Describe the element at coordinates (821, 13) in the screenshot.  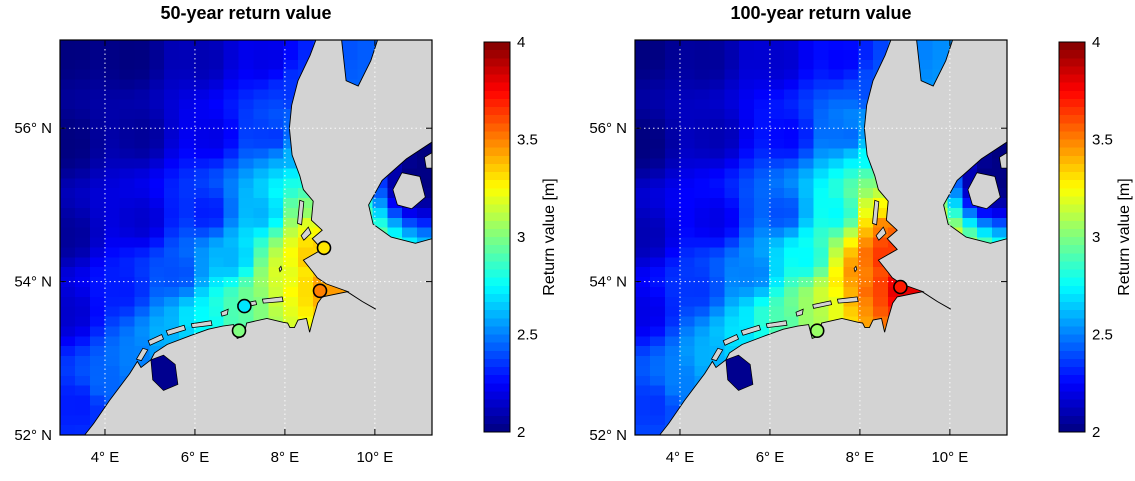
I see `panel-title-100-year: 100-year return value` at that location.